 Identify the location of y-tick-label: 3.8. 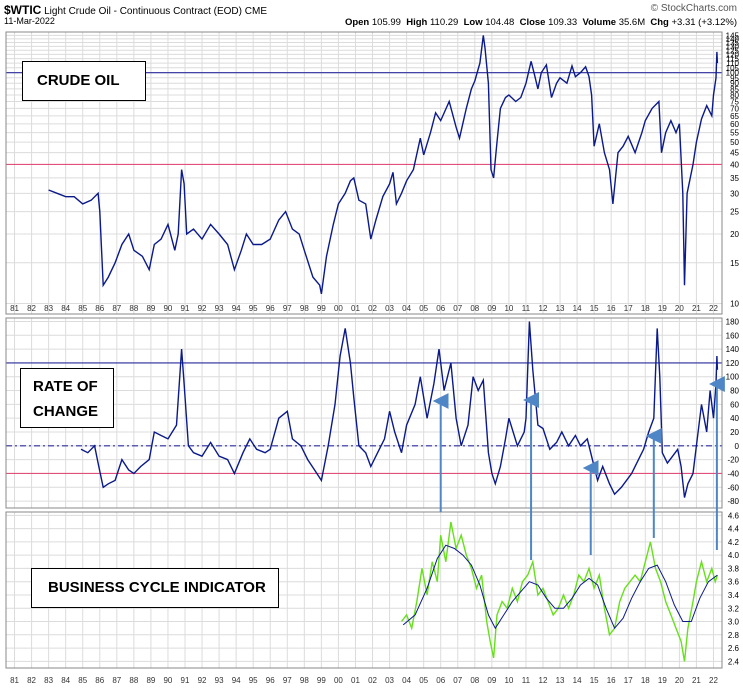
(734, 568).